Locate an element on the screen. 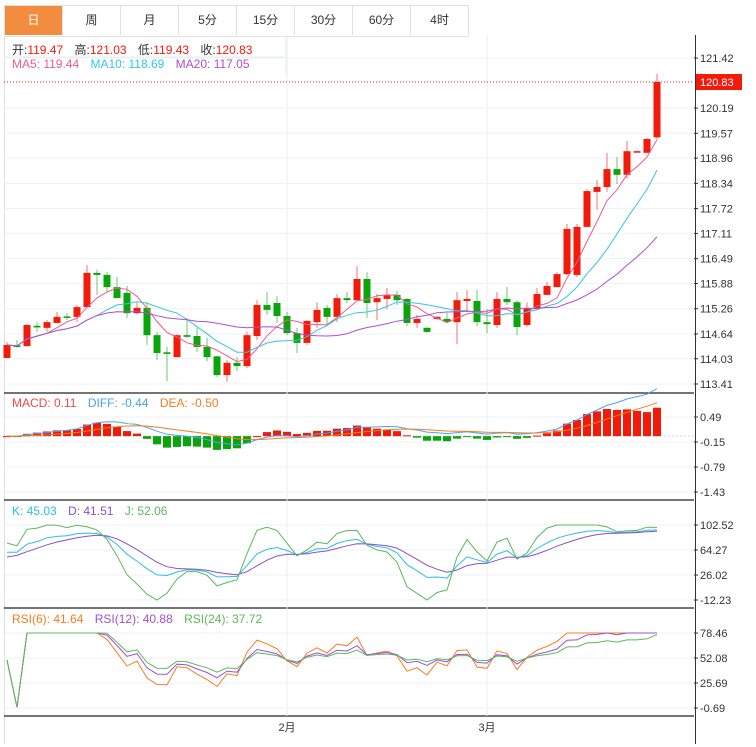  price-tick-label: 113.41 is located at coordinates (716, 385).